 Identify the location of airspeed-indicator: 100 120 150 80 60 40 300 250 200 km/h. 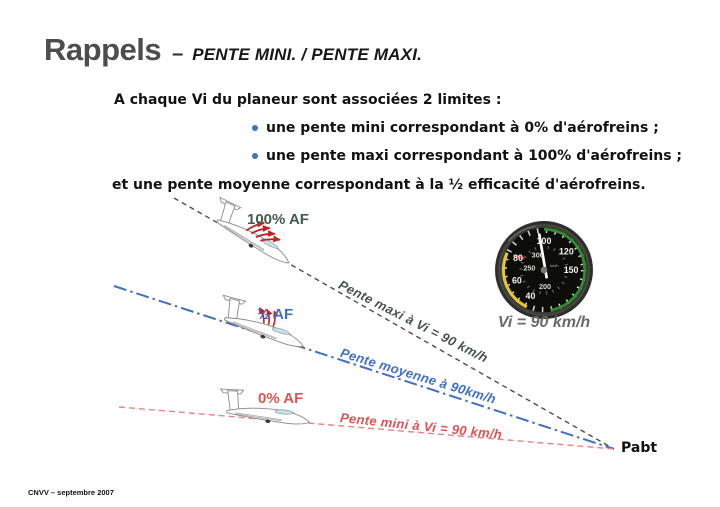
(544, 270).